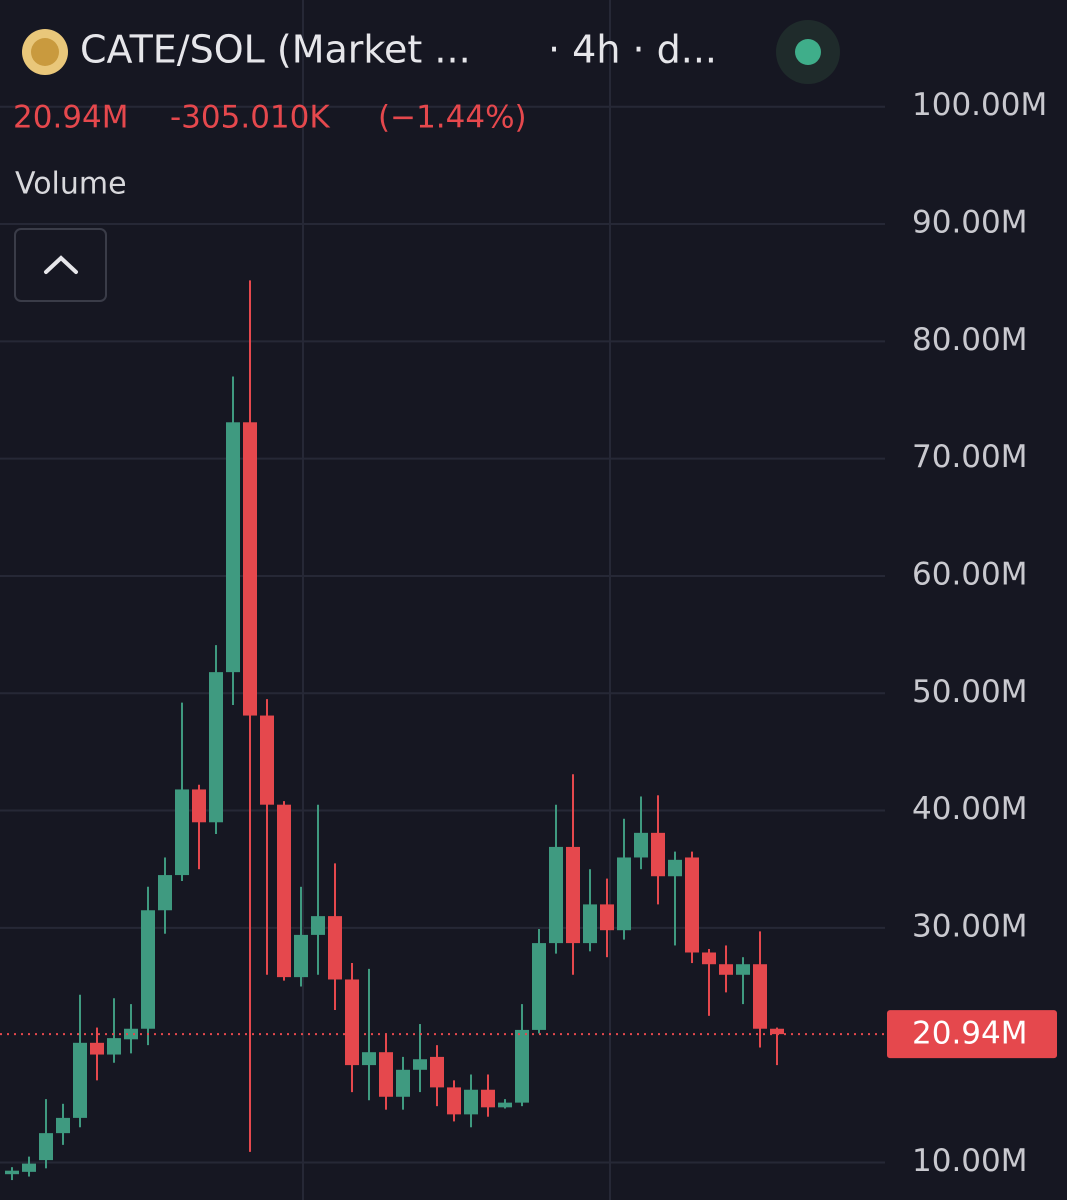  I want to click on last-price-box, so click(972, 1034).